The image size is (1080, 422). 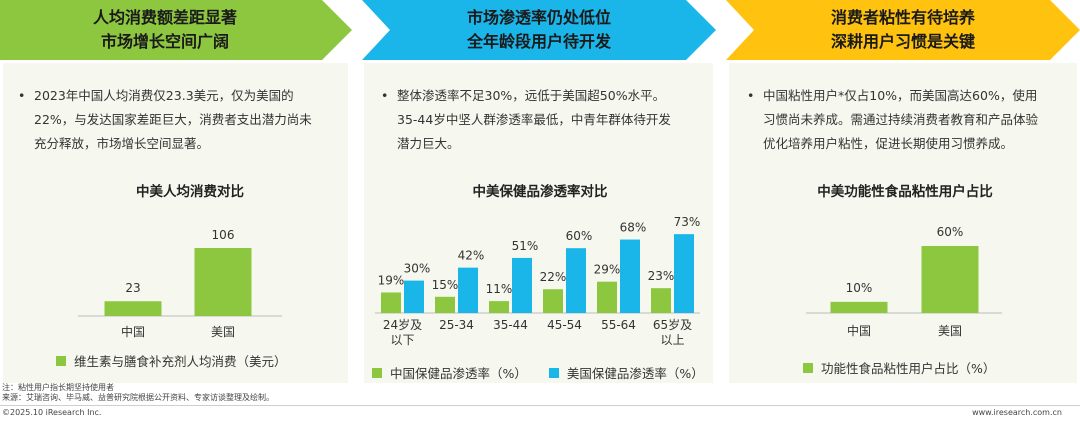 I want to click on section-2-bullet-line-1: 整体渗透率不足30%，远低于美国超50%水平。, so click(x=531, y=95).